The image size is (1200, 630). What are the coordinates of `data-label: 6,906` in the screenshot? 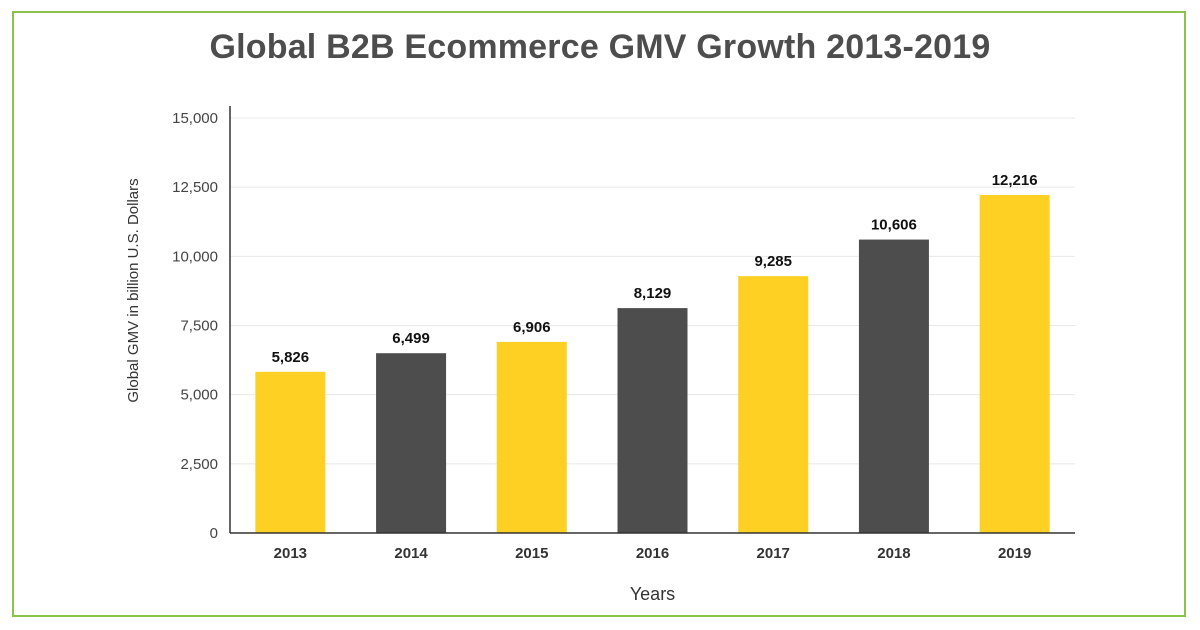 It's located at (532, 327).